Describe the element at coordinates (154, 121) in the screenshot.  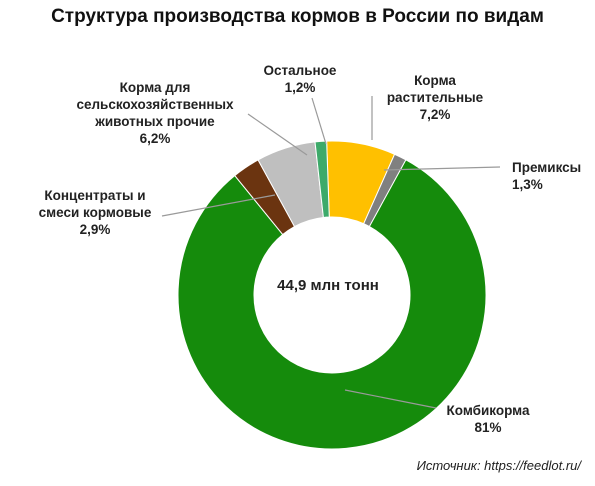
I see `slice-name-label: животных прочие` at that location.